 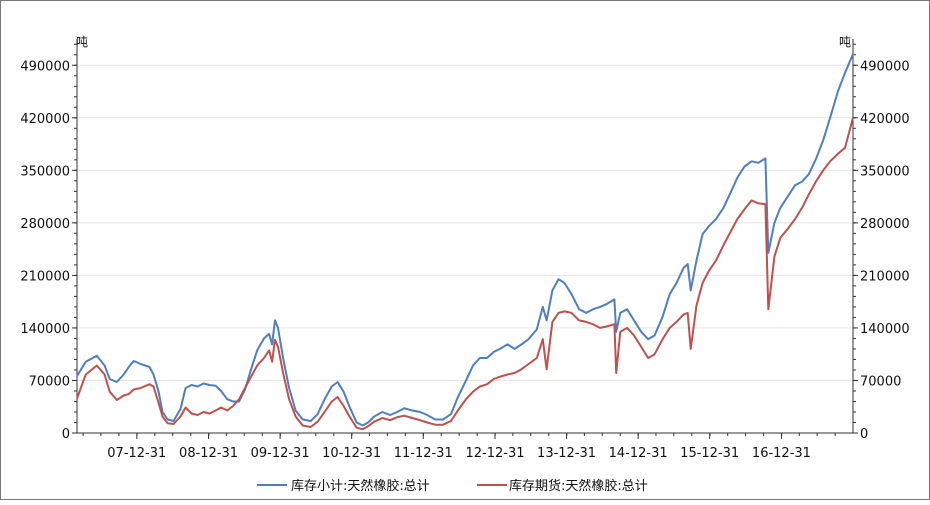 What do you see at coordinates (45, 66) in the screenshot?
I see `y-tick-label-left: 490000` at bounding box center [45, 66].